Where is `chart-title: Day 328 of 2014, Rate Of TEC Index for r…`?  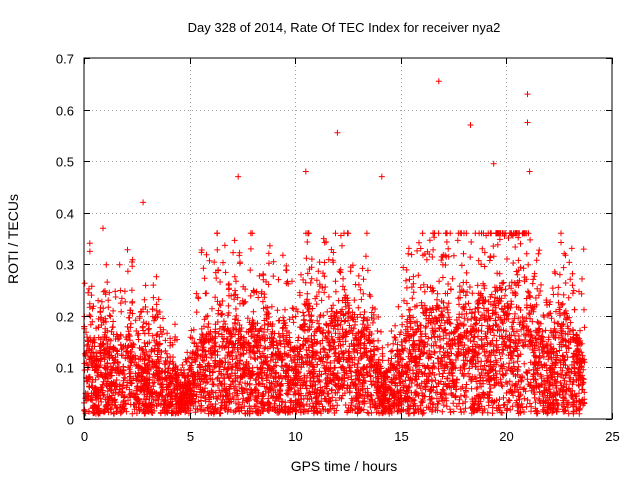
chart-title: Day 328 of 2014, Rate Of TEC Index for r… is located at coordinates (344, 27).